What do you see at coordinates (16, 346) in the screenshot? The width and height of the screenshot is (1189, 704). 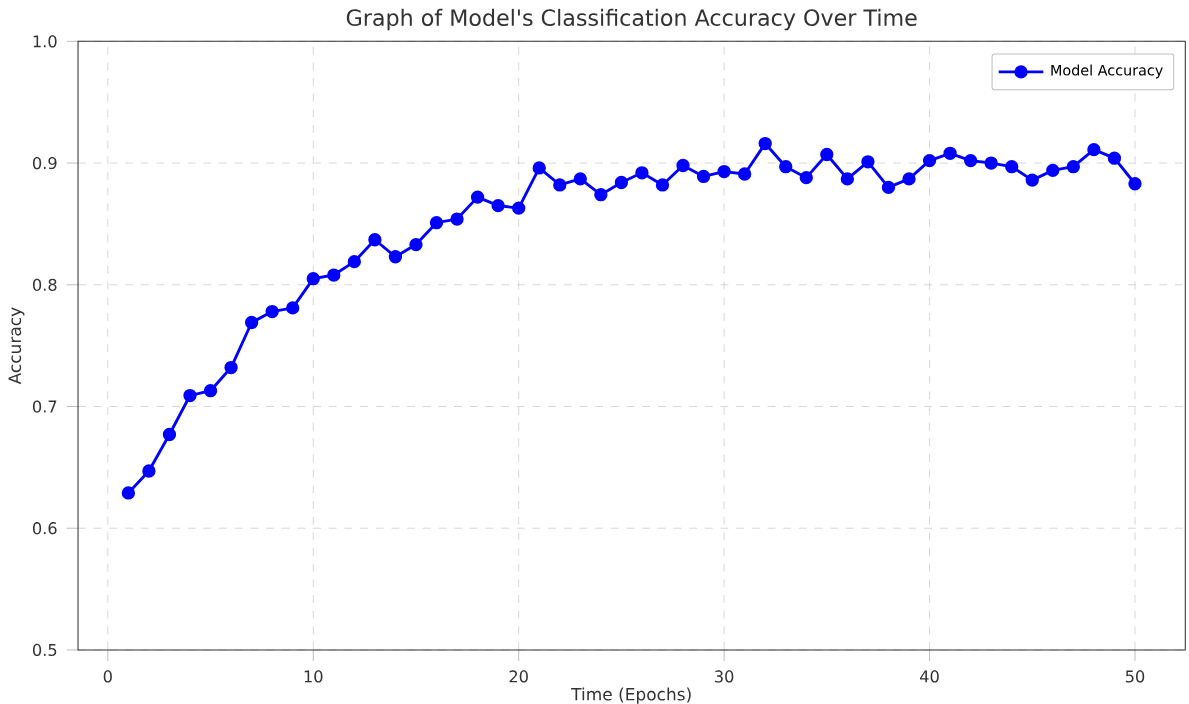 I see `y-axis-title: Accuracy` at bounding box center [16, 346].